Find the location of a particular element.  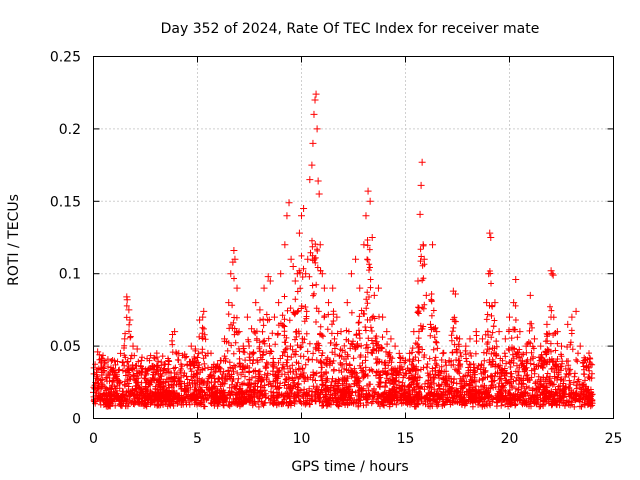

y-tick-label: 0 is located at coordinates (76, 420).